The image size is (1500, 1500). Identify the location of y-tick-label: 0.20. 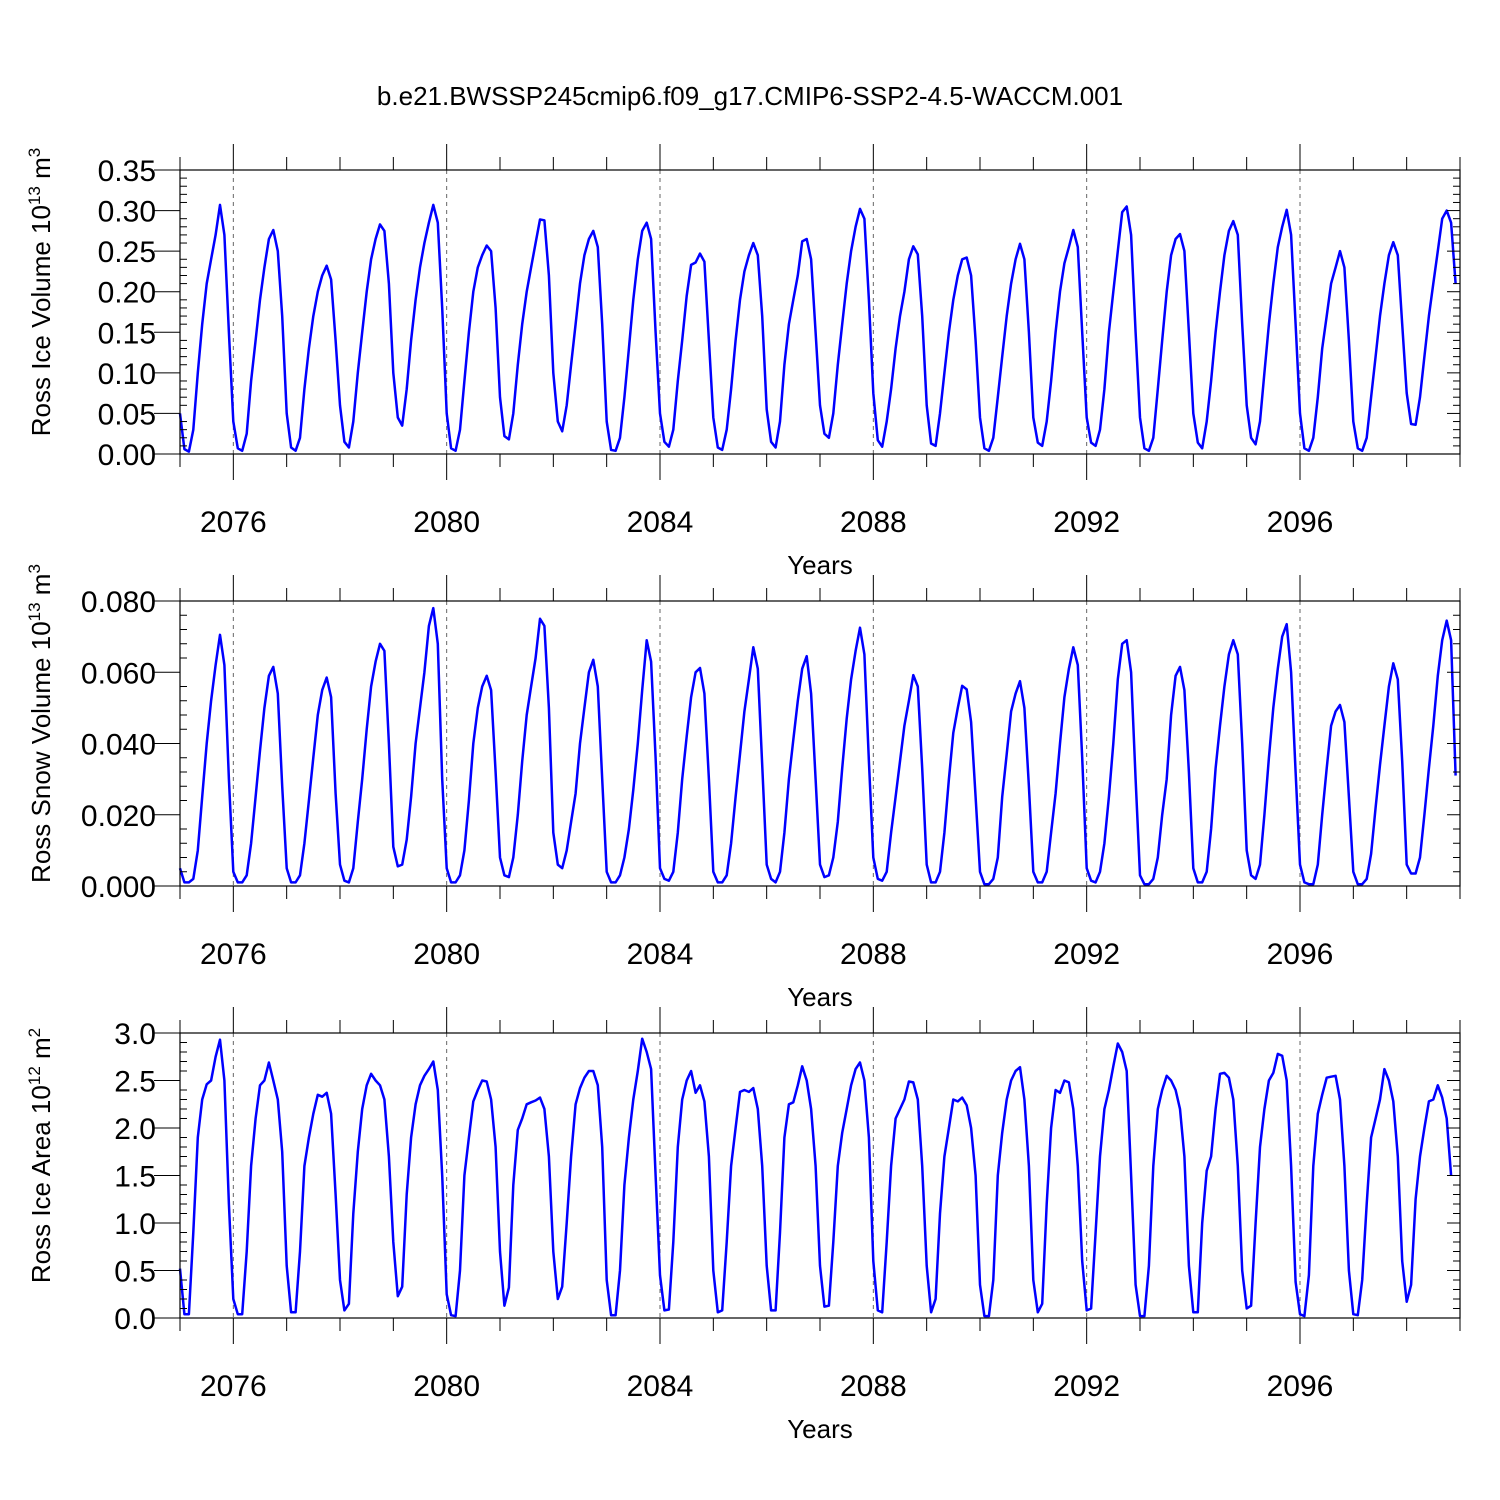
(127, 293).